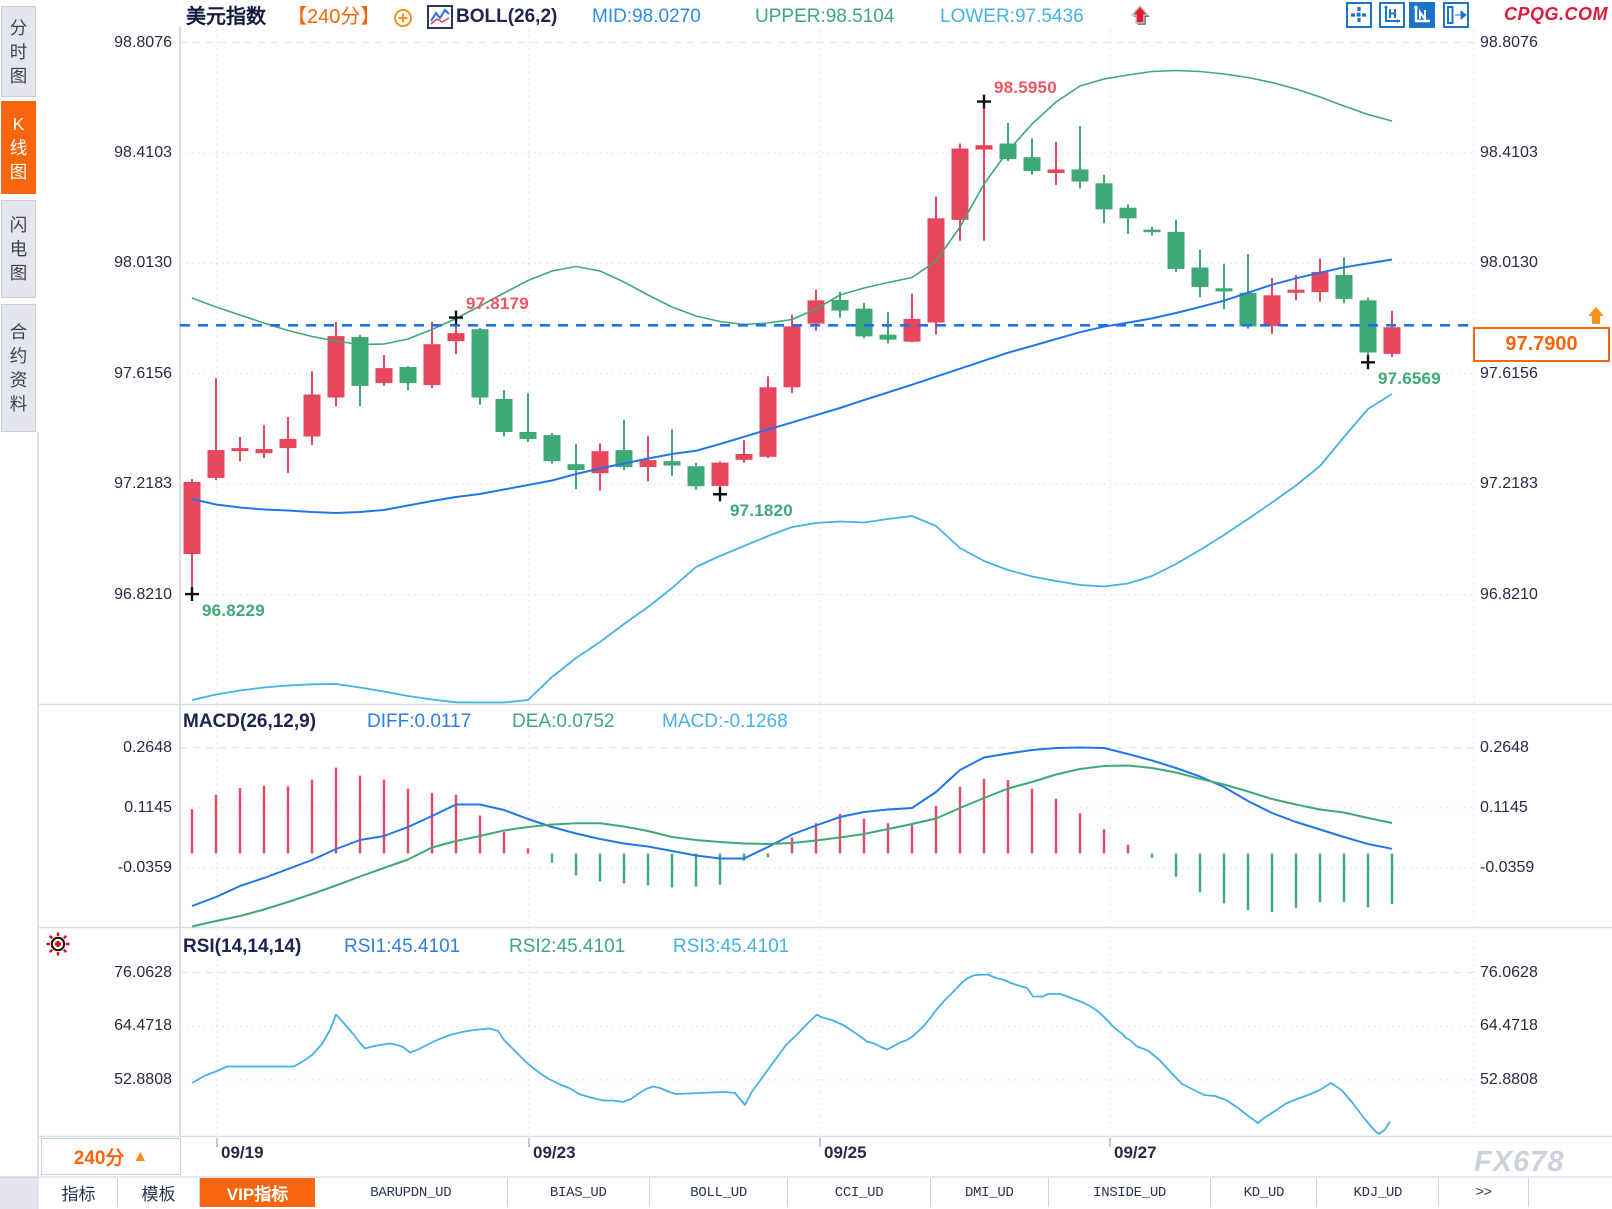 This screenshot has width=1612, height=1209. I want to click on tab-insideud: INSIDE_UD, so click(1130, 1192).